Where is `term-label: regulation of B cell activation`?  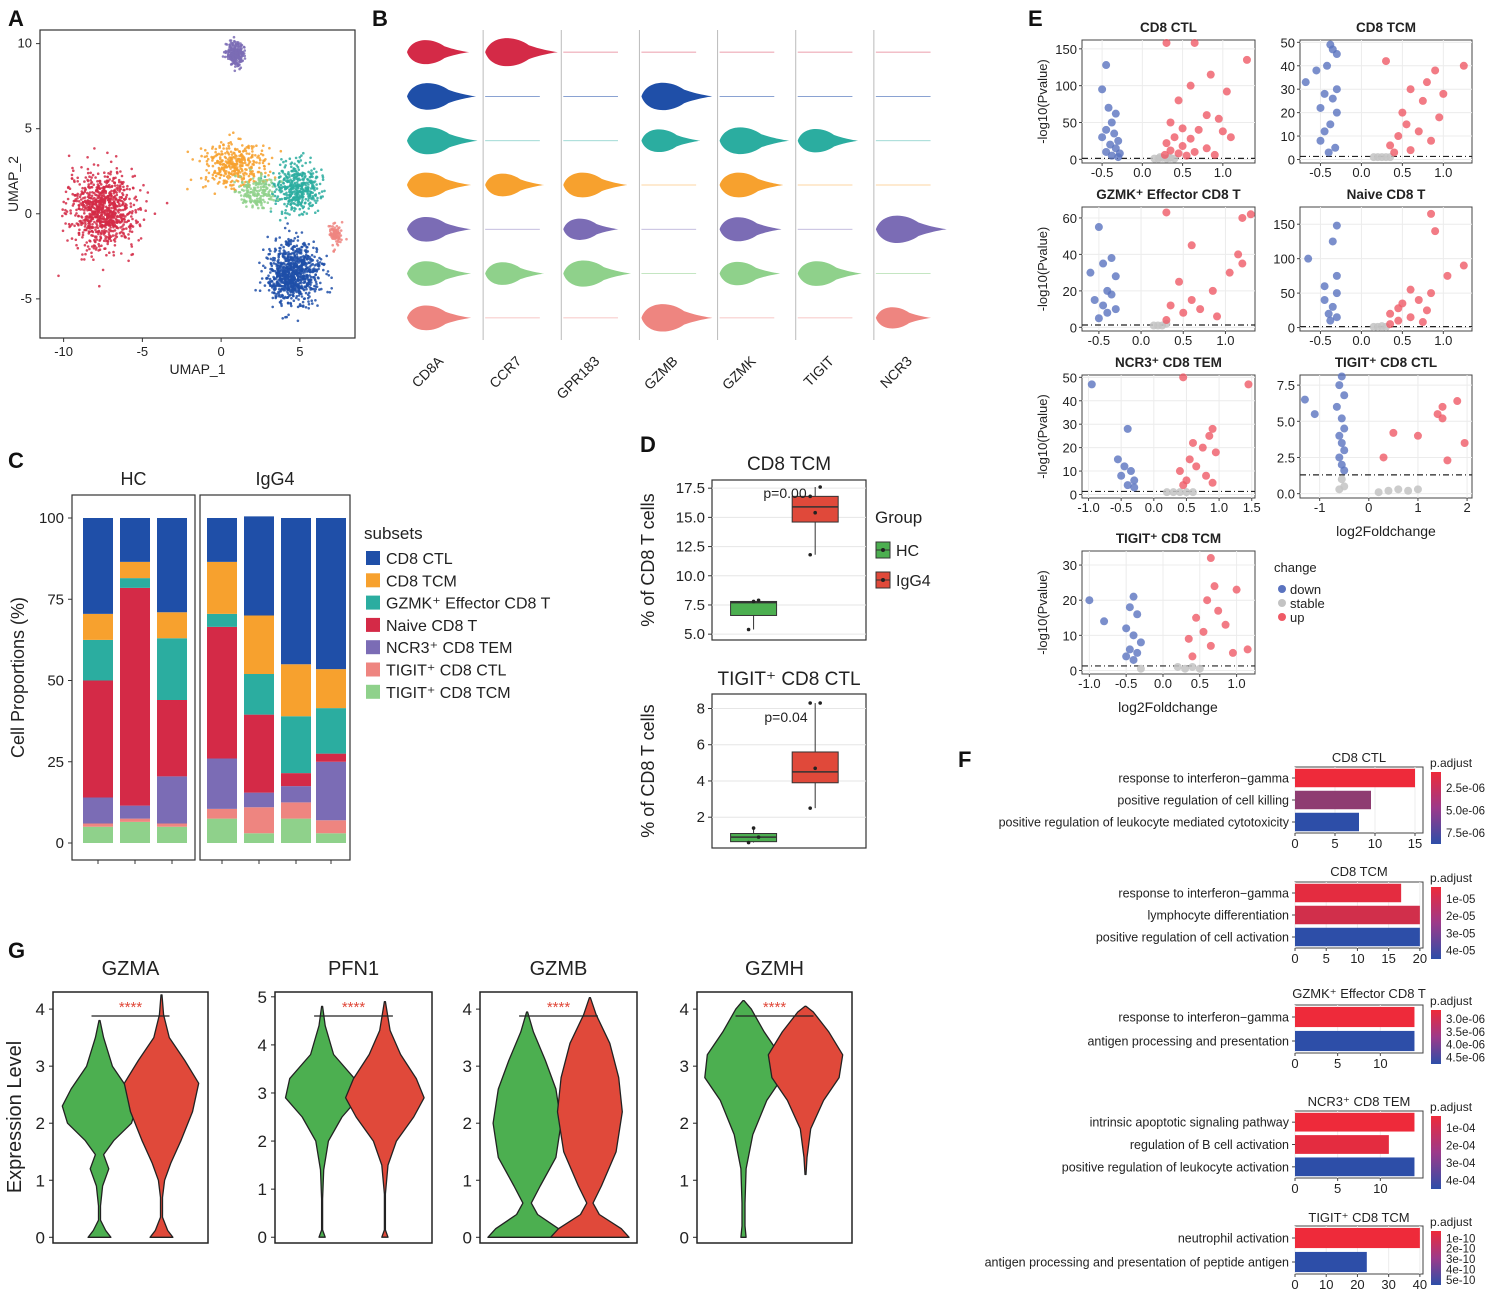
term-label: regulation of B cell activation is located at coordinates (1209, 1145).